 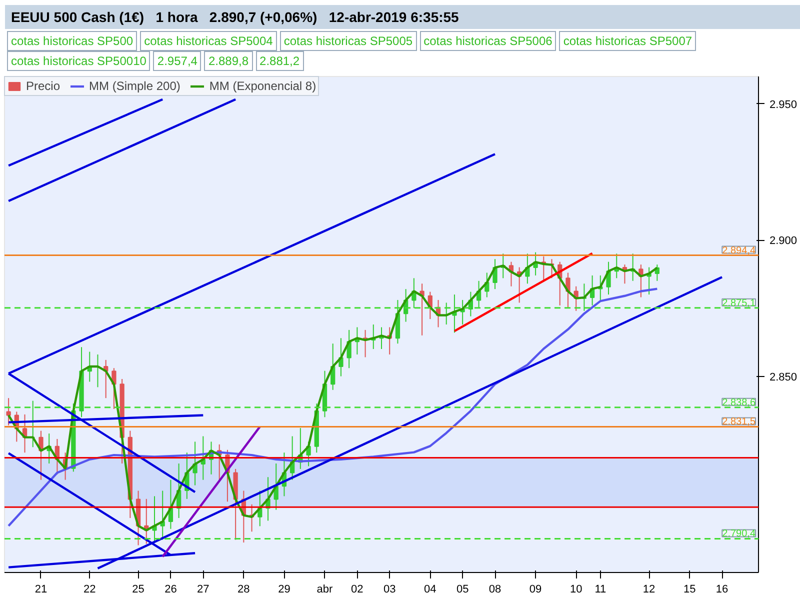 I want to click on legend-label: Precio, so click(x=43, y=86).